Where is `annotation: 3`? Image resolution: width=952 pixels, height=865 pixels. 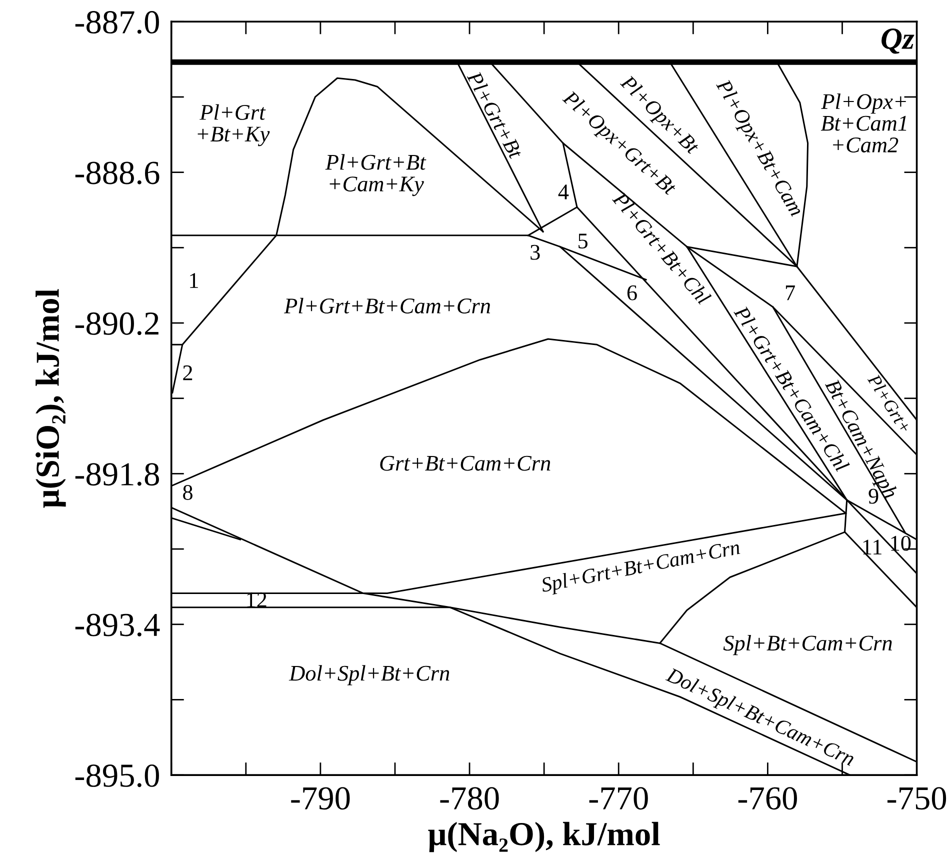 annotation: 3 is located at coordinates (535, 252).